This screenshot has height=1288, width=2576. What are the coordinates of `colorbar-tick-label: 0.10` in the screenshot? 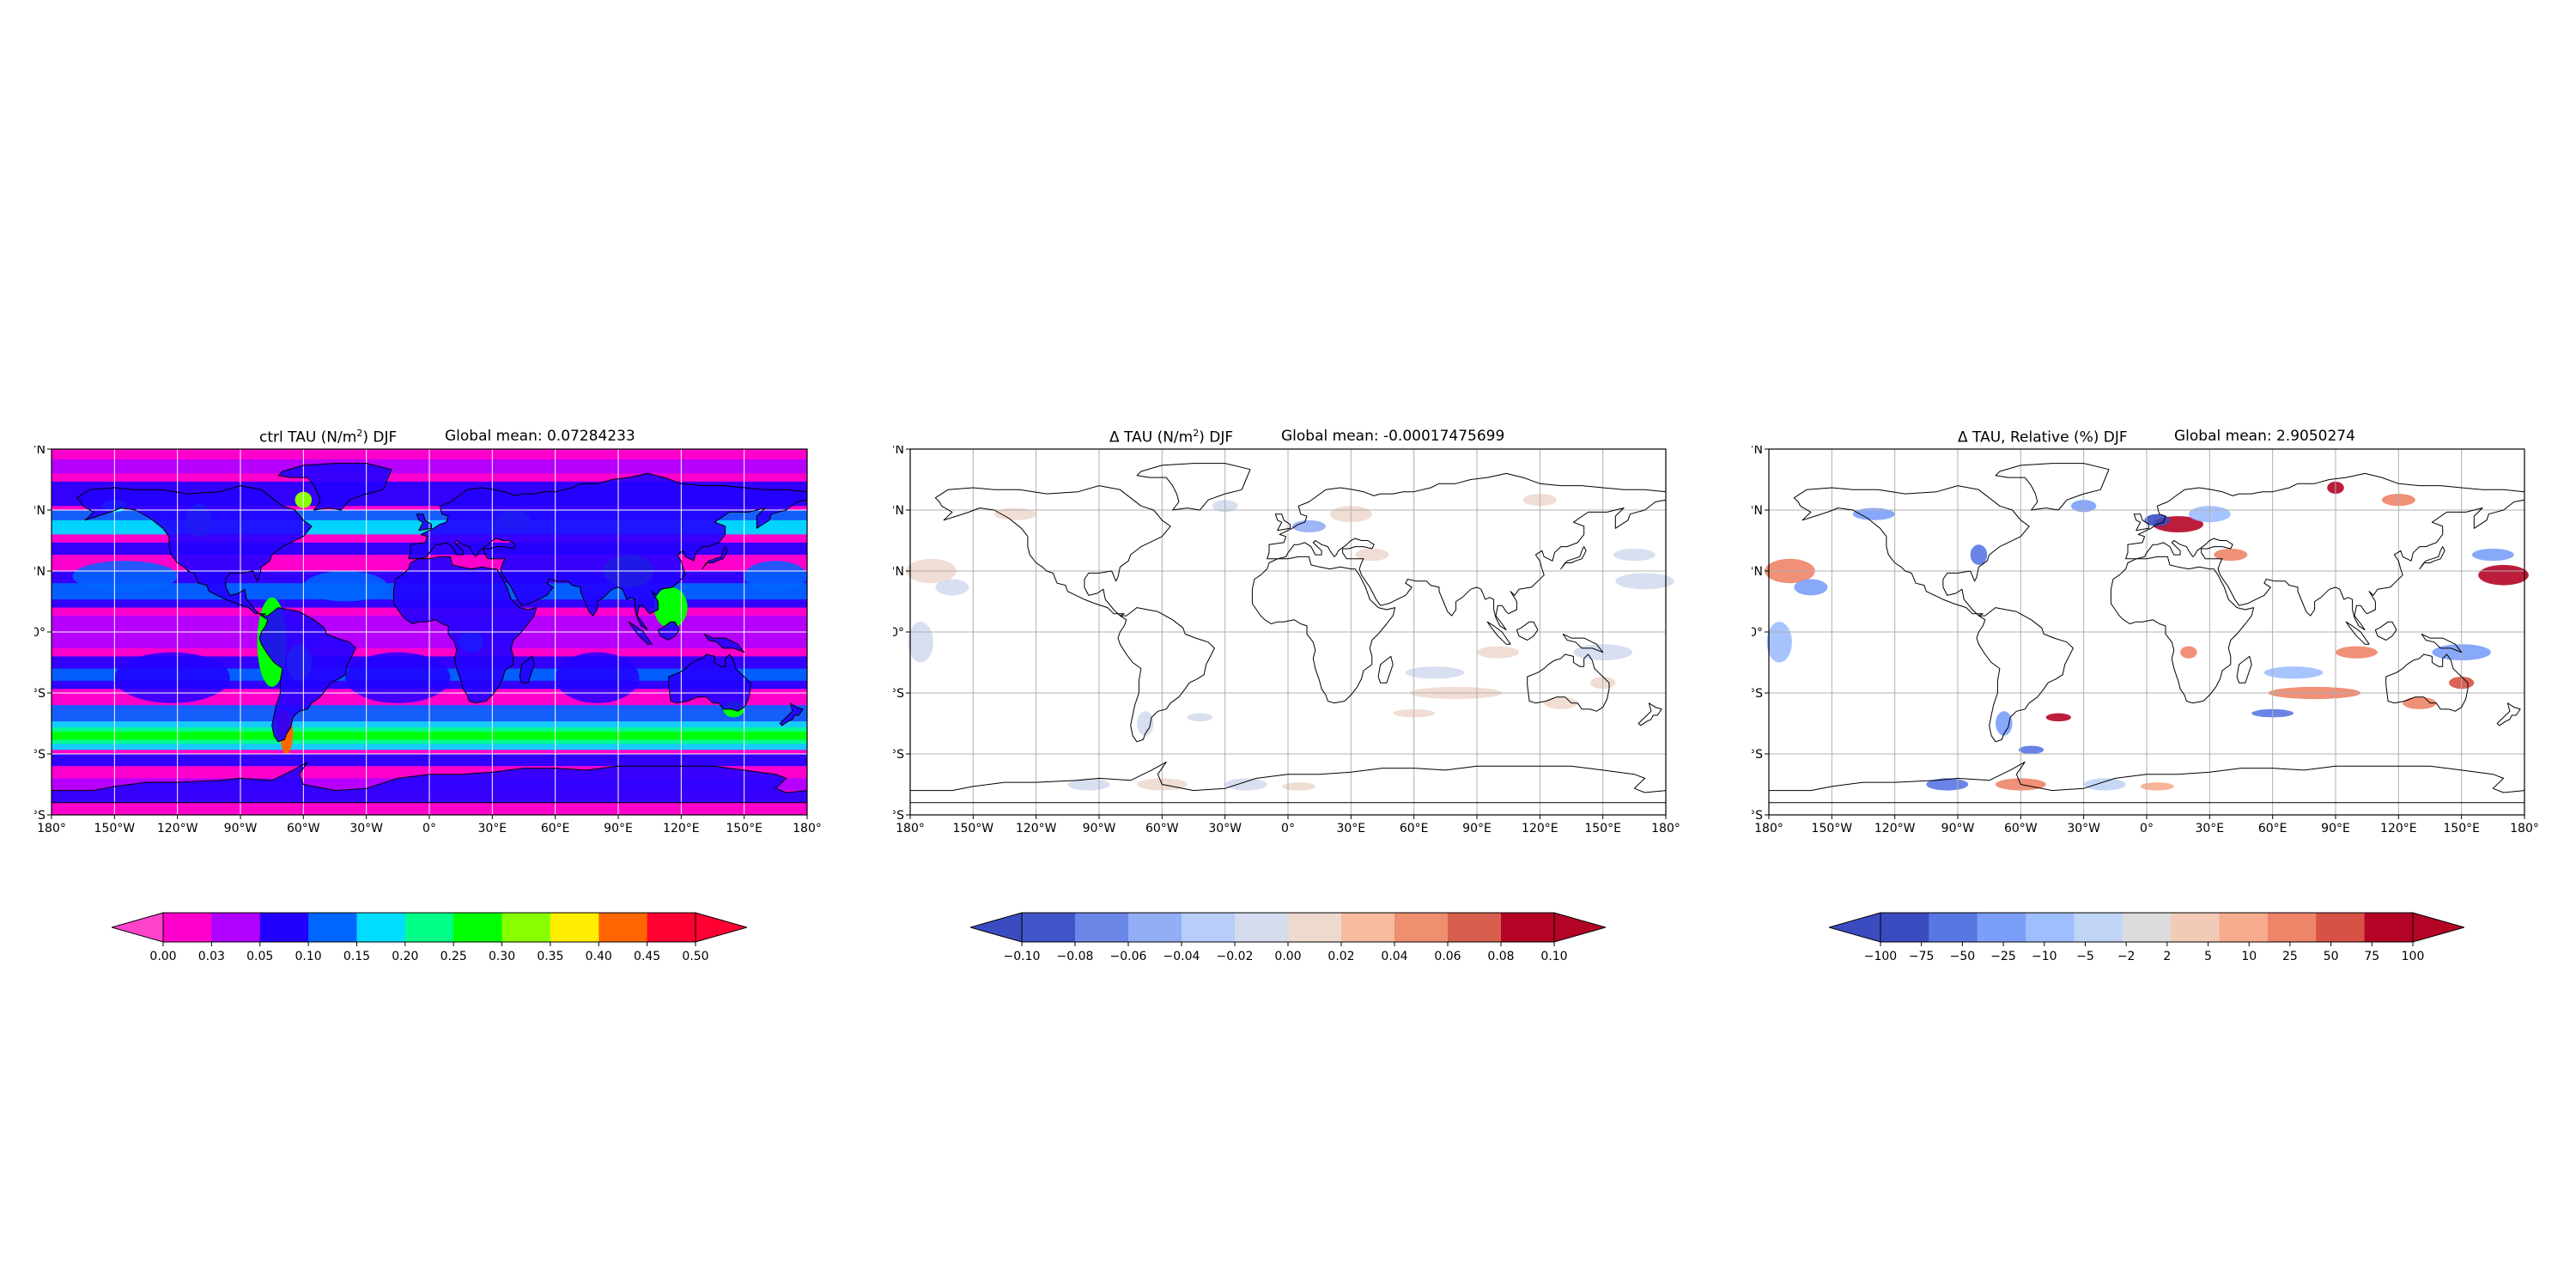 It's located at (308, 957).